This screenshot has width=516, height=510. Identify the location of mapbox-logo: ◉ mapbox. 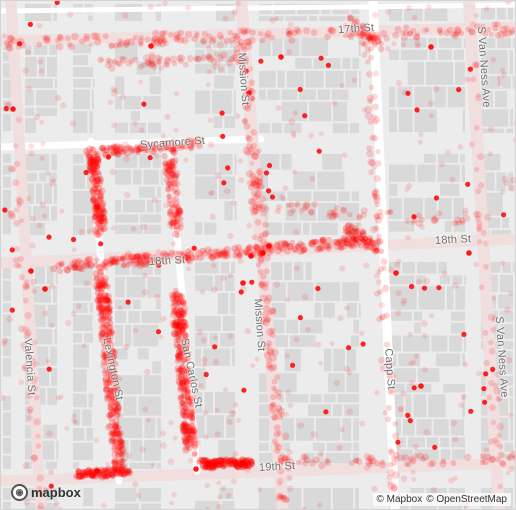
(46, 492).